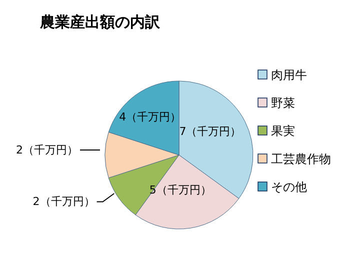 The width and height of the screenshot is (349, 273). I want to click on data-label: 4（千万円）, so click(150, 117).